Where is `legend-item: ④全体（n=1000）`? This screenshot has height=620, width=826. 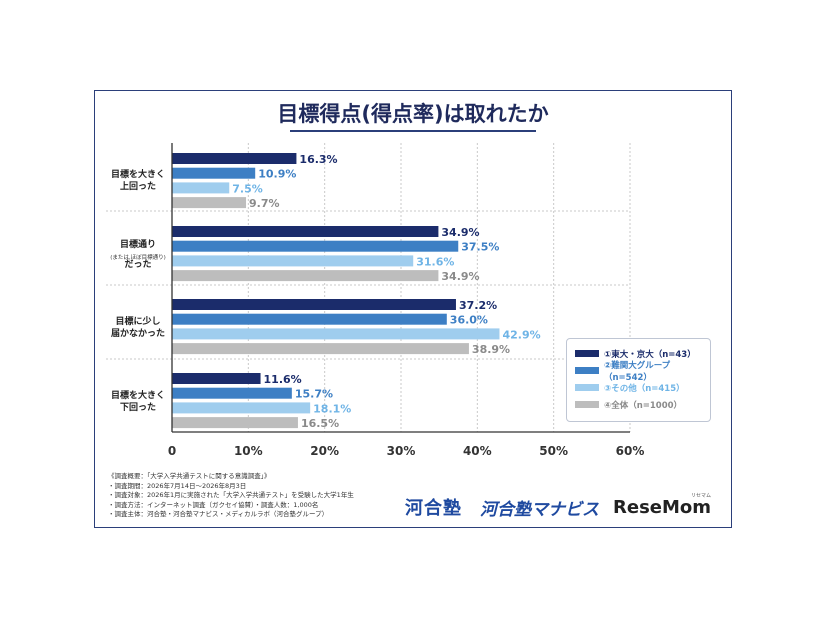
legend-item: ④全体（n=1000） is located at coordinates (638, 404).